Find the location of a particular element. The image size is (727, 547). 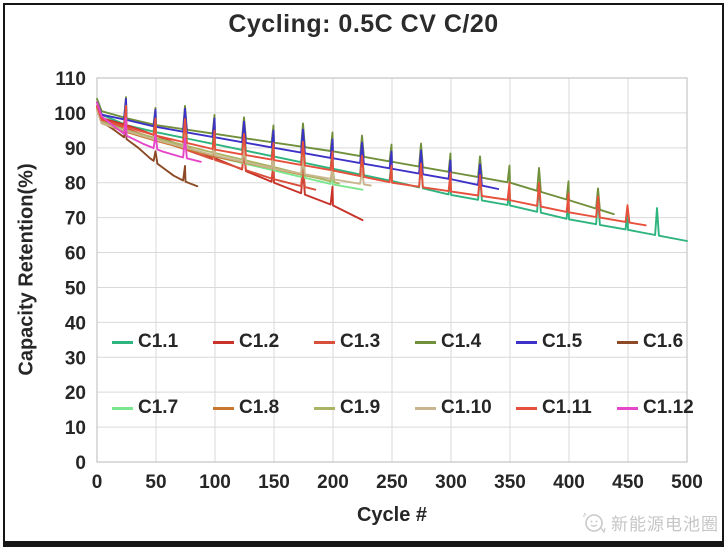

legend-row-2: C1.7 C1.8 C1.9 C1.10 C1.11 C1.12 is located at coordinates (415, 408).